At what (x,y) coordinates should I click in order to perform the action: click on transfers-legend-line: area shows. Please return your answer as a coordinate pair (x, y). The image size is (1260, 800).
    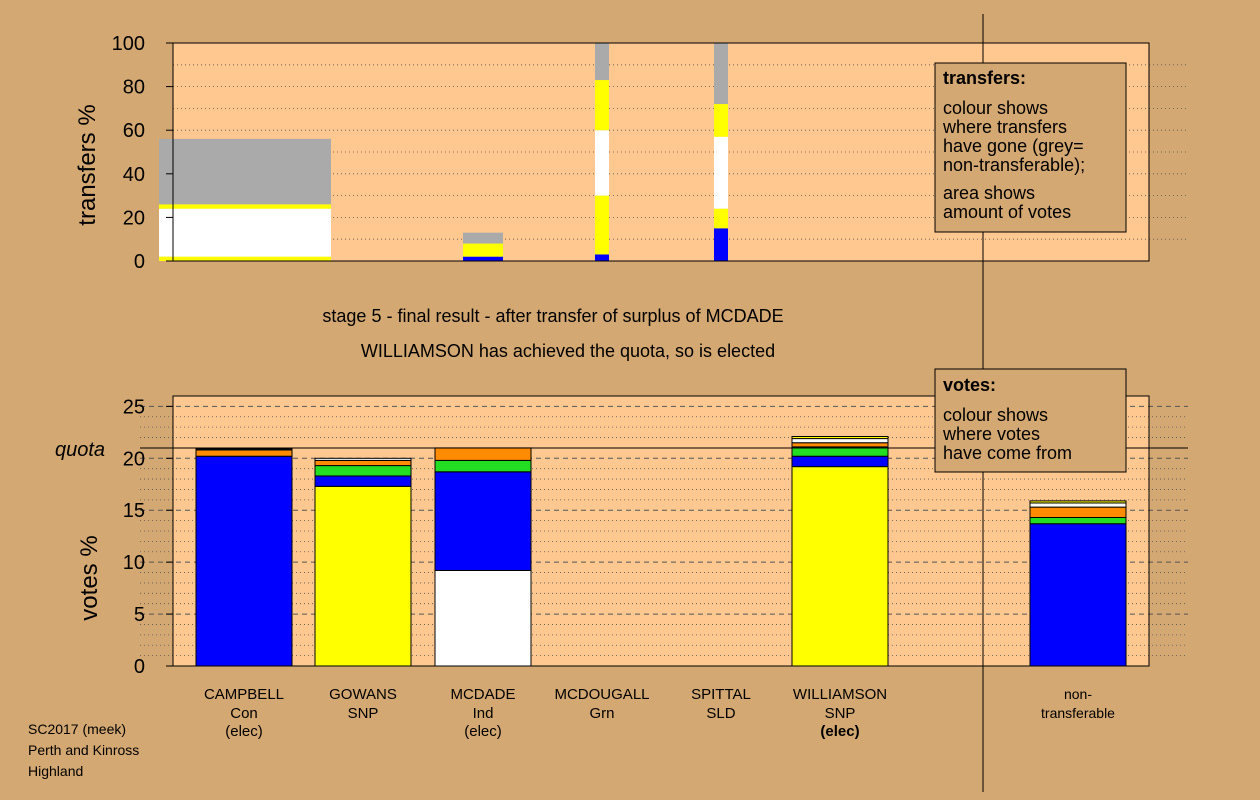
    Looking at the image, I should click on (989, 193).